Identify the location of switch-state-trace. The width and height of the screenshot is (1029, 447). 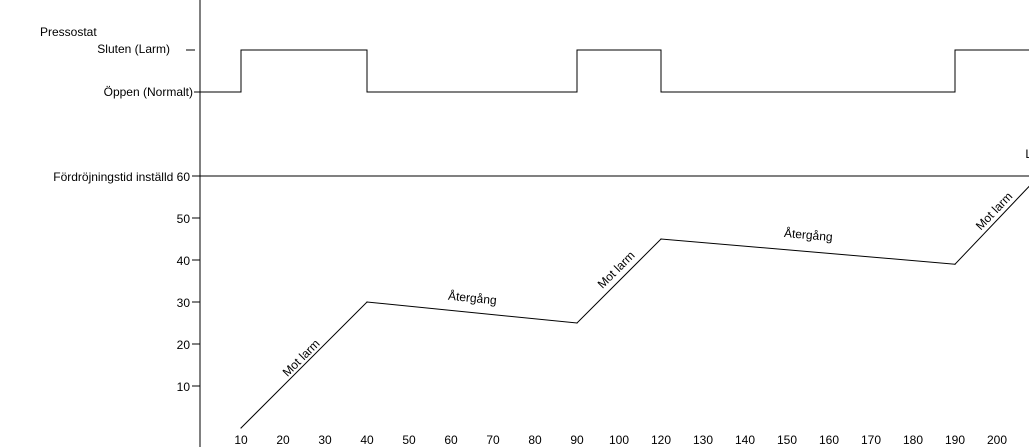
(614, 71).